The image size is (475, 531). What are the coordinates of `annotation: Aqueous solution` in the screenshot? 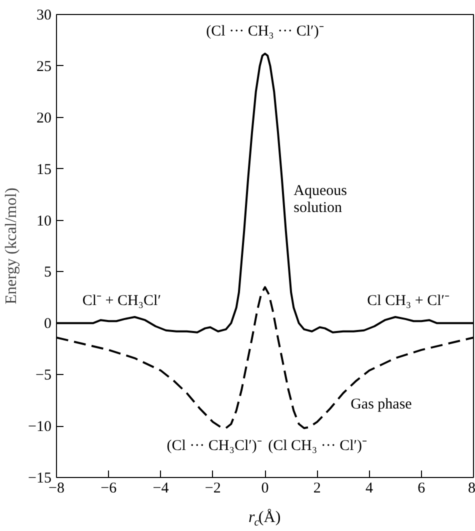 It's located at (321, 199).